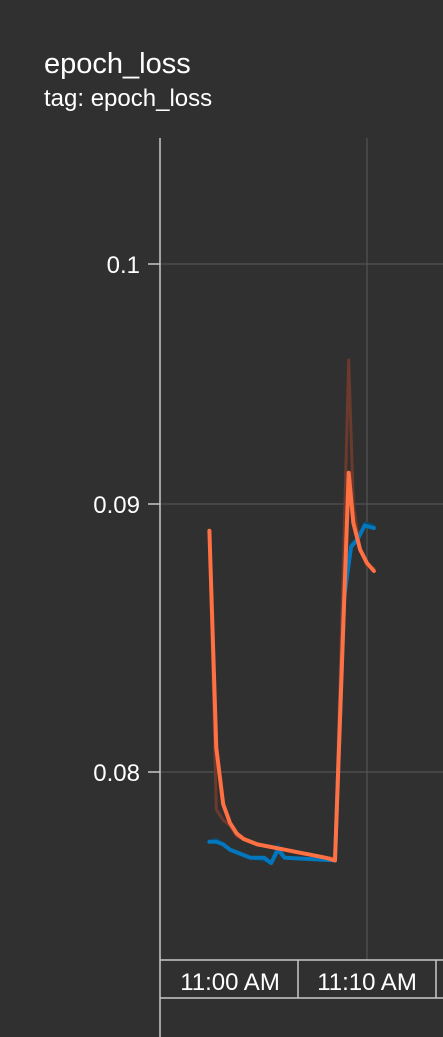 This screenshot has height=1037, width=443. Describe the element at coordinates (128, 98) in the screenshot. I see `chart-subtitle: tag: epoch_loss` at that location.